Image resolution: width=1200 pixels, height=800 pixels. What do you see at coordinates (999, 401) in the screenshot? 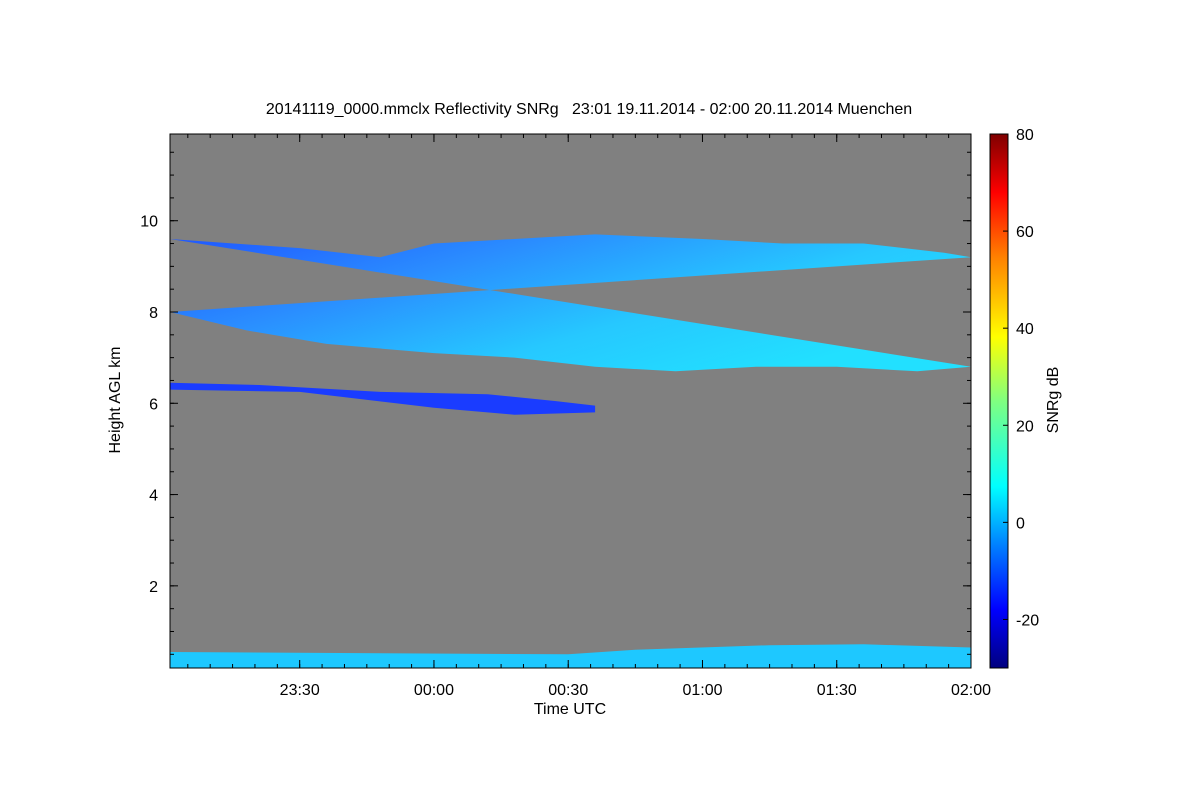
I see `colorbar` at bounding box center [999, 401].